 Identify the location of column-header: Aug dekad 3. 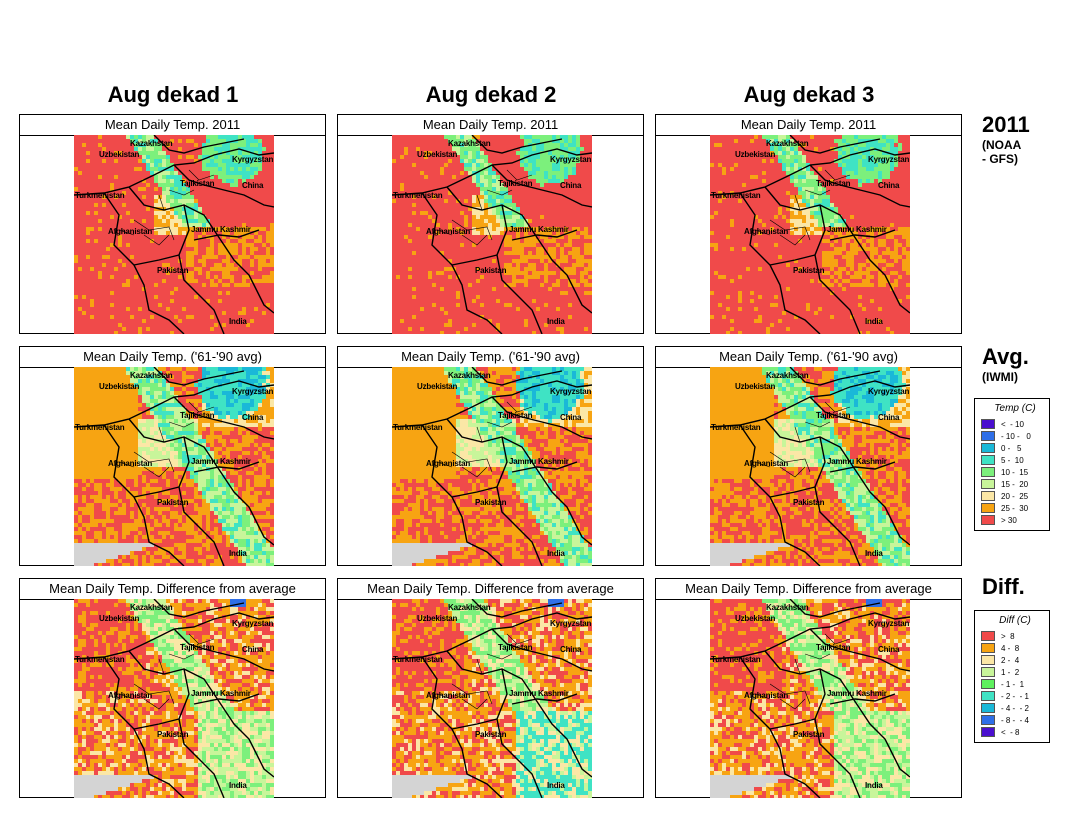
(809, 95).